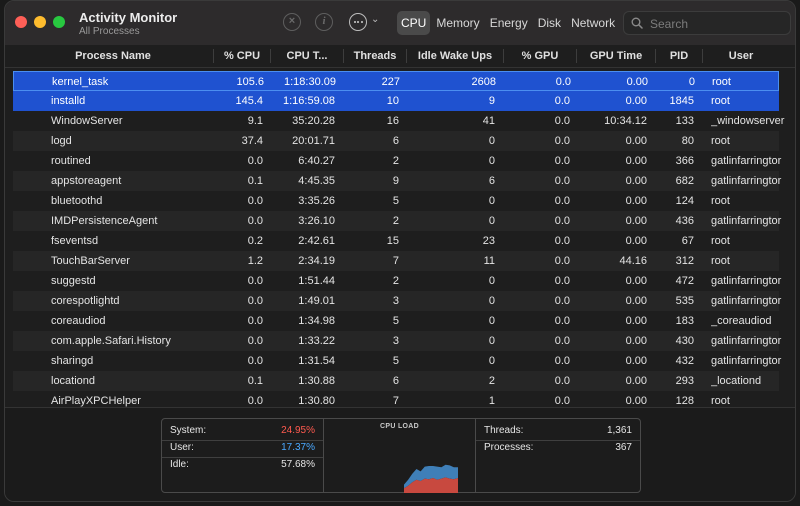  I want to click on threads-cell: 9, so click(395, 181).